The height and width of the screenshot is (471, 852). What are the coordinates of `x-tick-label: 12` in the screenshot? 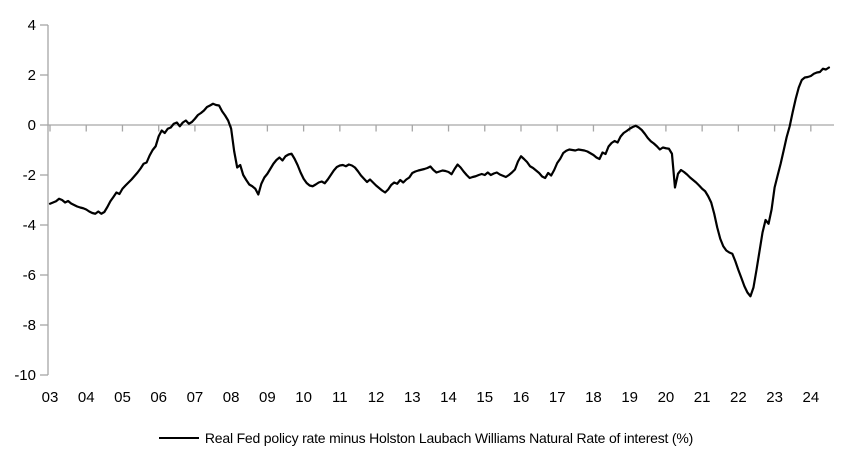 It's located at (376, 397).